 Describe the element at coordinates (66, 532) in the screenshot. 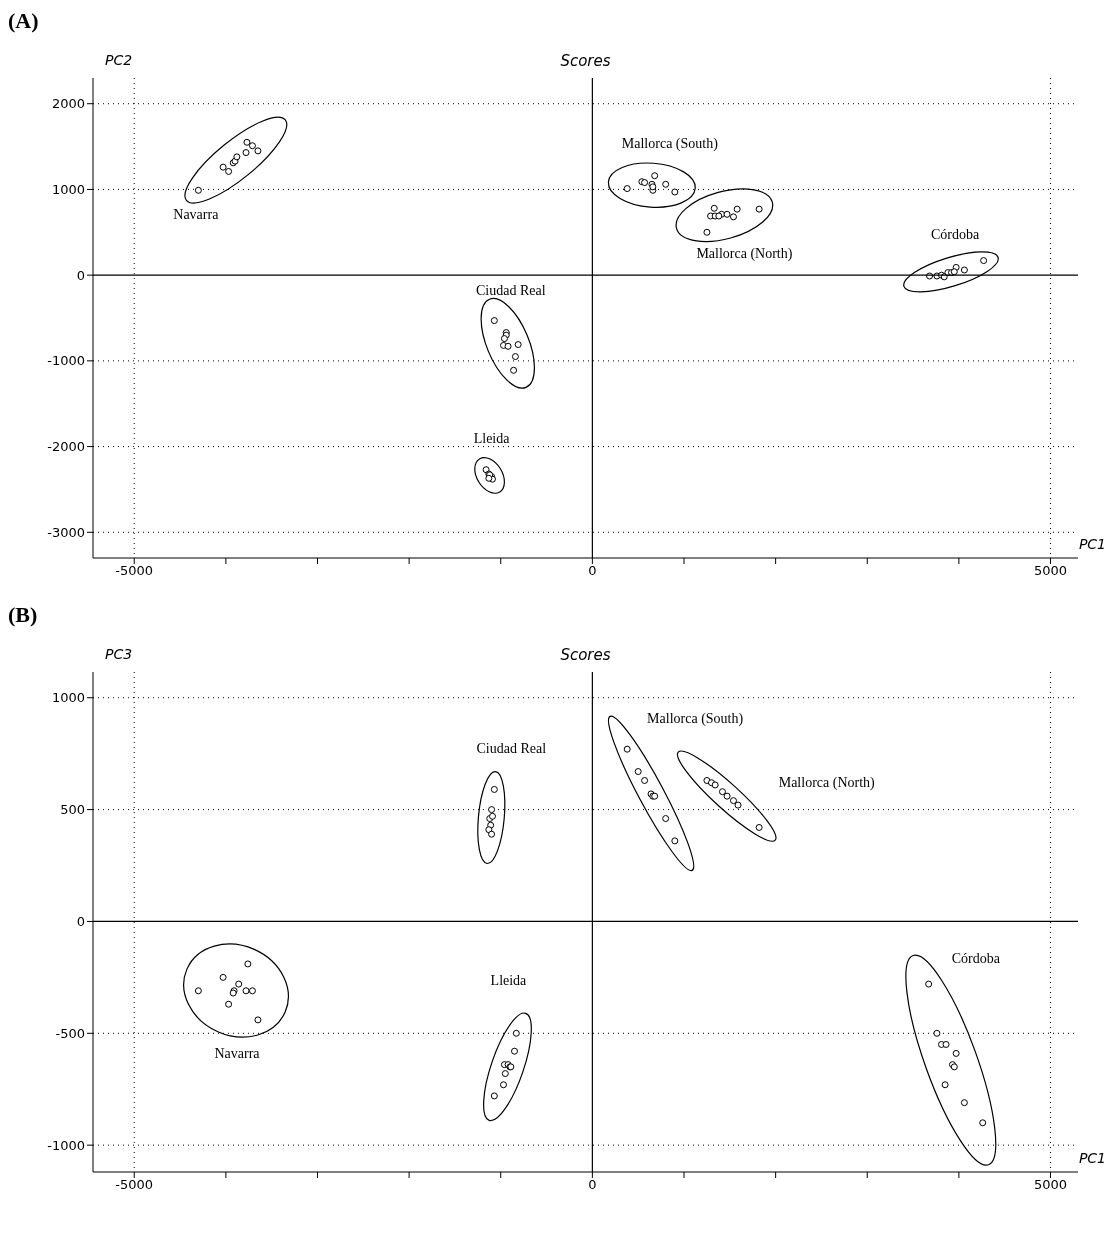

I see `y-tick-label: -3000` at that location.